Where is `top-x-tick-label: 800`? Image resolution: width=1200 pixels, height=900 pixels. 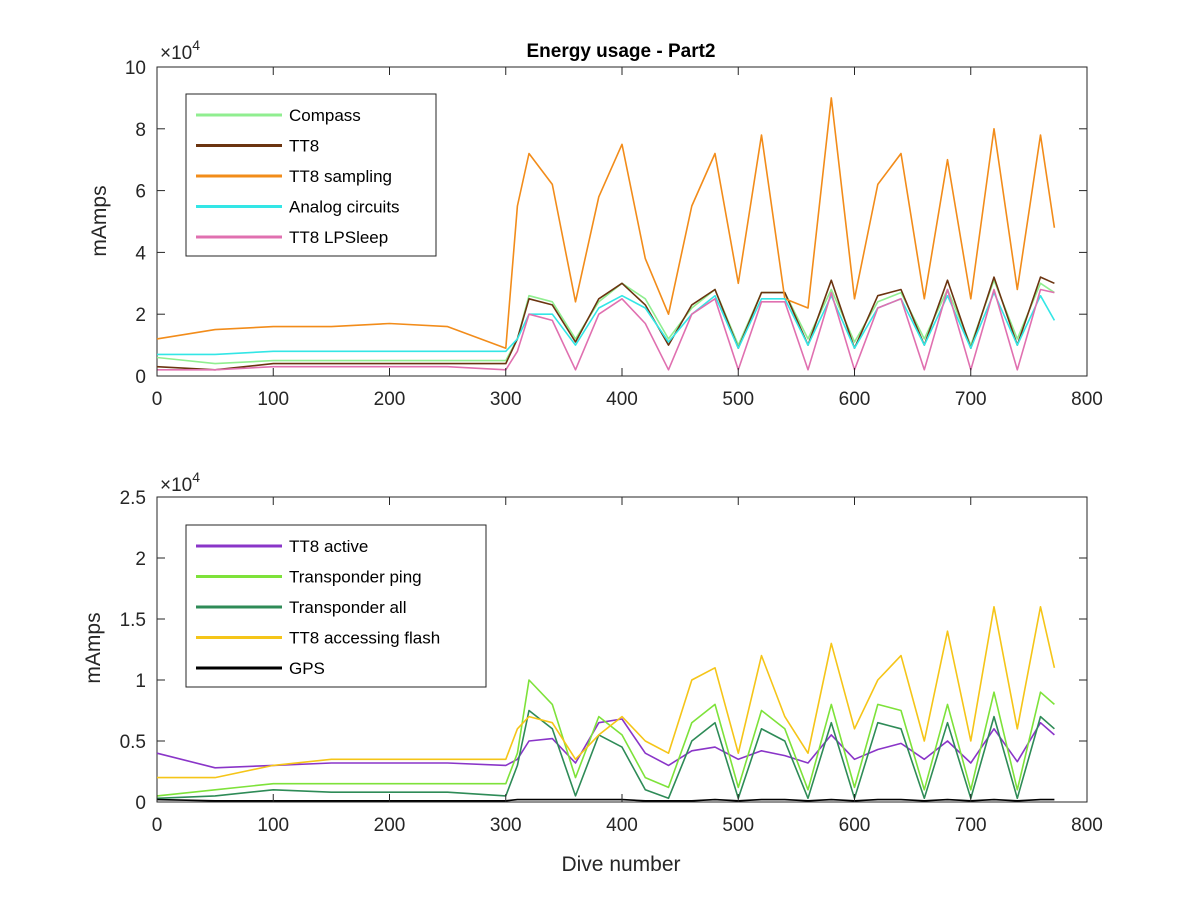 top-x-tick-label: 800 is located at coordinates (1087, 399).